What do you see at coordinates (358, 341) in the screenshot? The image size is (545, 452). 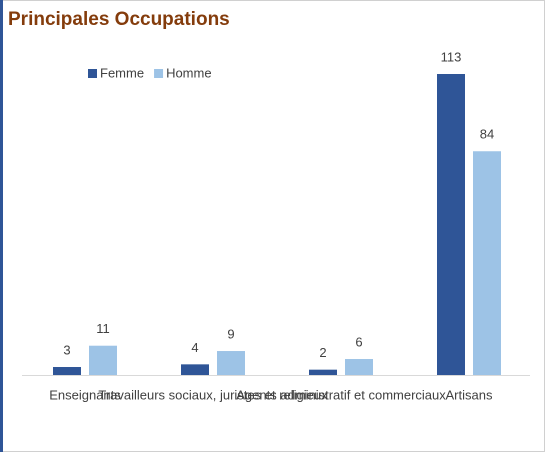 I see `data-label: 6` at bounding box center [358, 341].